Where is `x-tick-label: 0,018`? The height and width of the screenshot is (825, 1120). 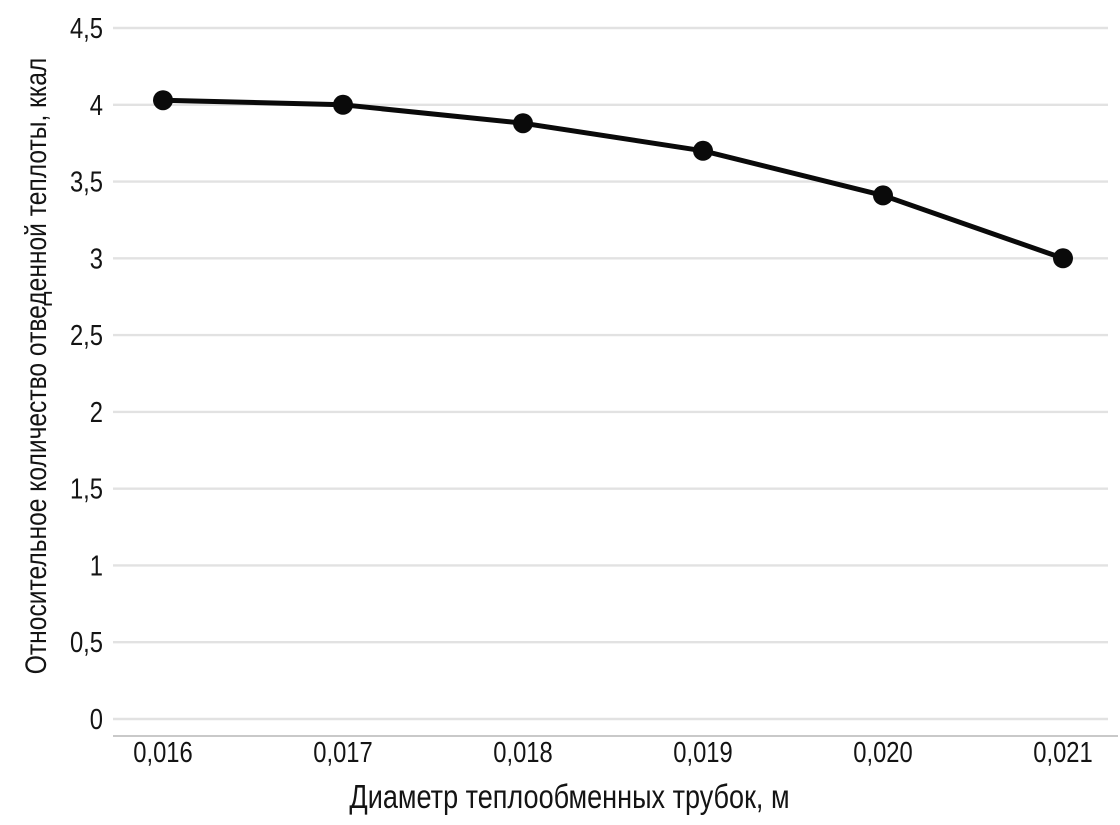
x-tick-label: 0,018 is located at coordinates (522, 752).